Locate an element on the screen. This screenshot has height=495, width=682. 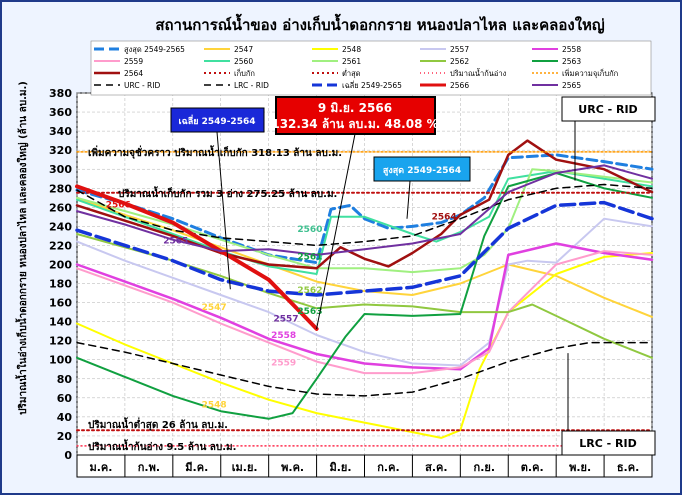
max-box is located at coordinates (422, 169).